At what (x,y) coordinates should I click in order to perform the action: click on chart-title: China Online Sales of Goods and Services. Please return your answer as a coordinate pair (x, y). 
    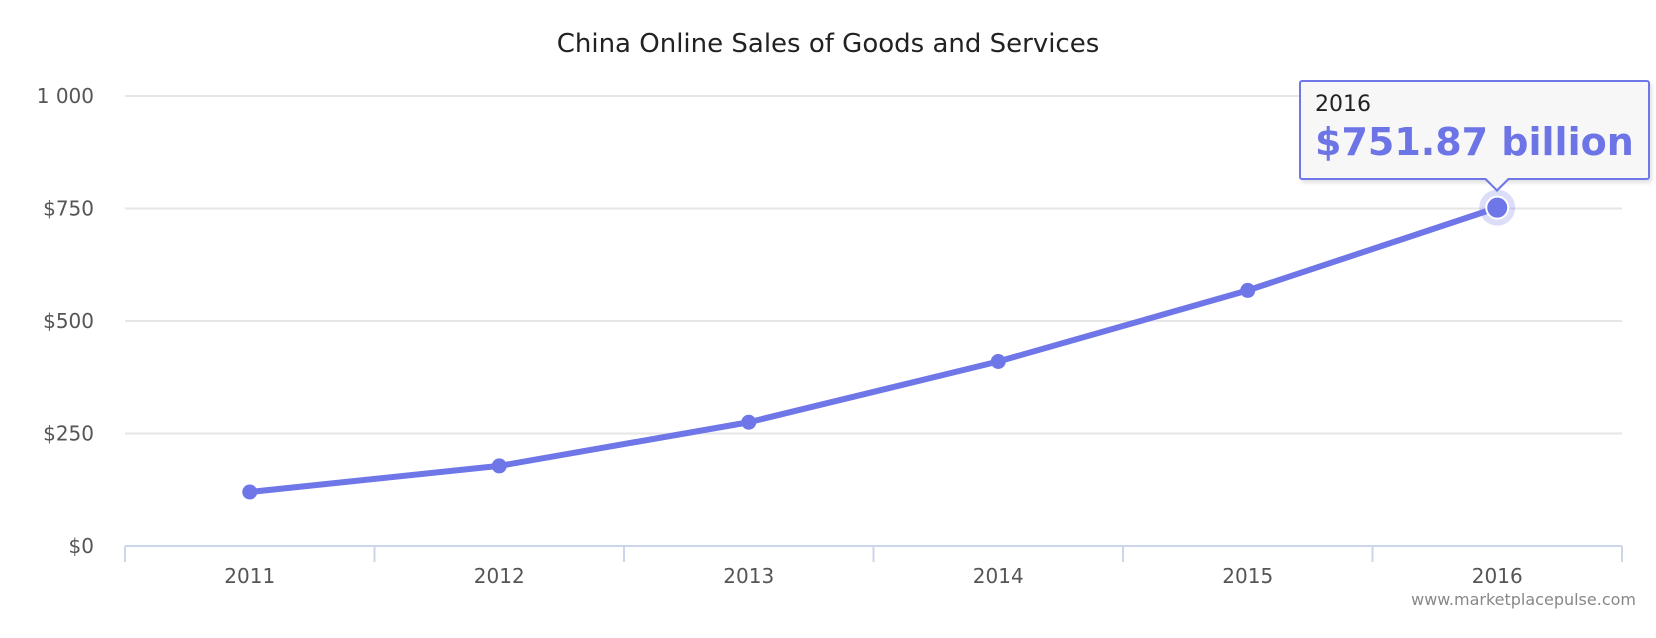
    Looking at the image, I should click on (828, 44).